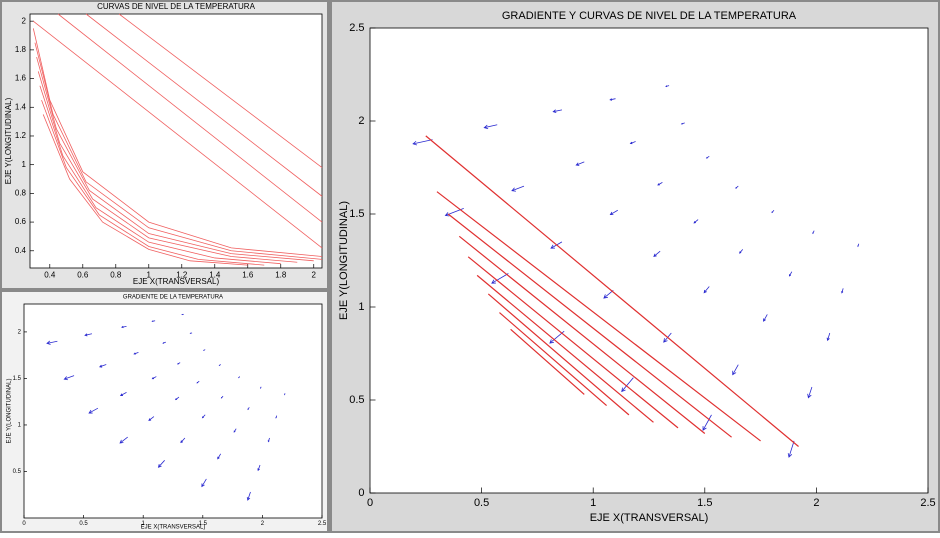 Image resolution: width=940 pixels, height=538 pixels. I want to click on y-tick-label: 2.5, so click(356, 28).